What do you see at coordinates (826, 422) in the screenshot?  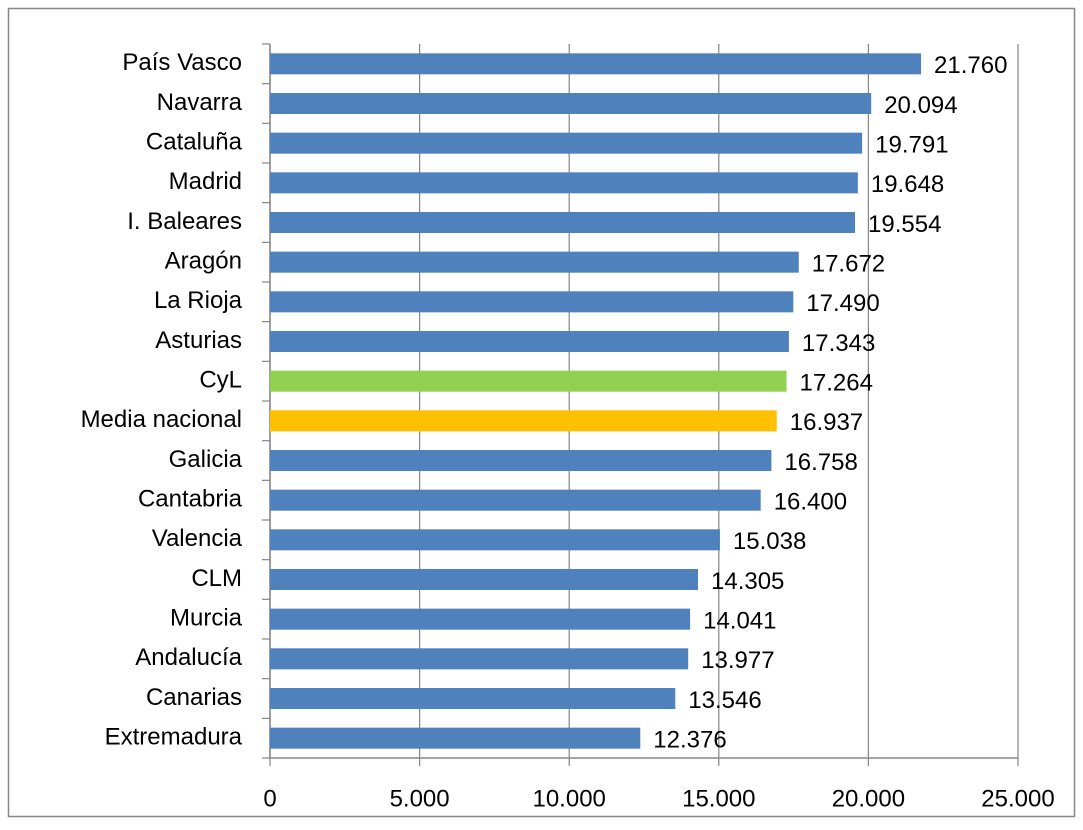 I see `value-label: 16.937` at bounding box center [826, 422].